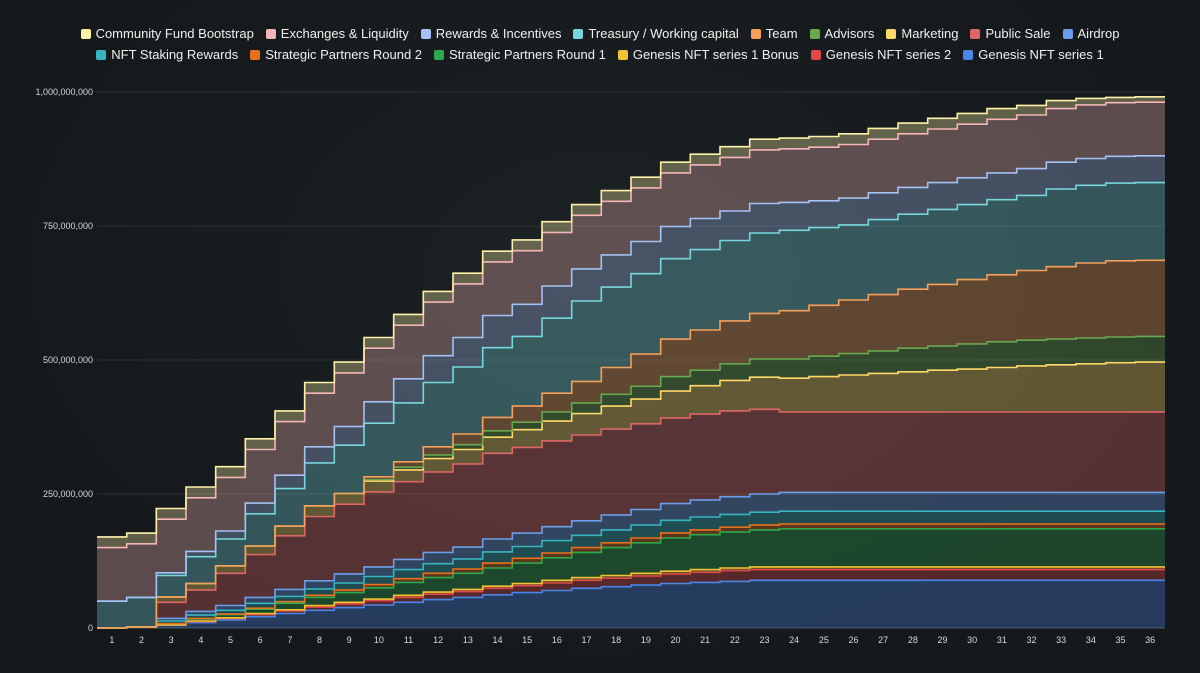 This screenshot has height=673, width=1200. Describe the element at coordinates (1098, 33) in the screenshot. I see `legend-label: Airdrop` at that location.